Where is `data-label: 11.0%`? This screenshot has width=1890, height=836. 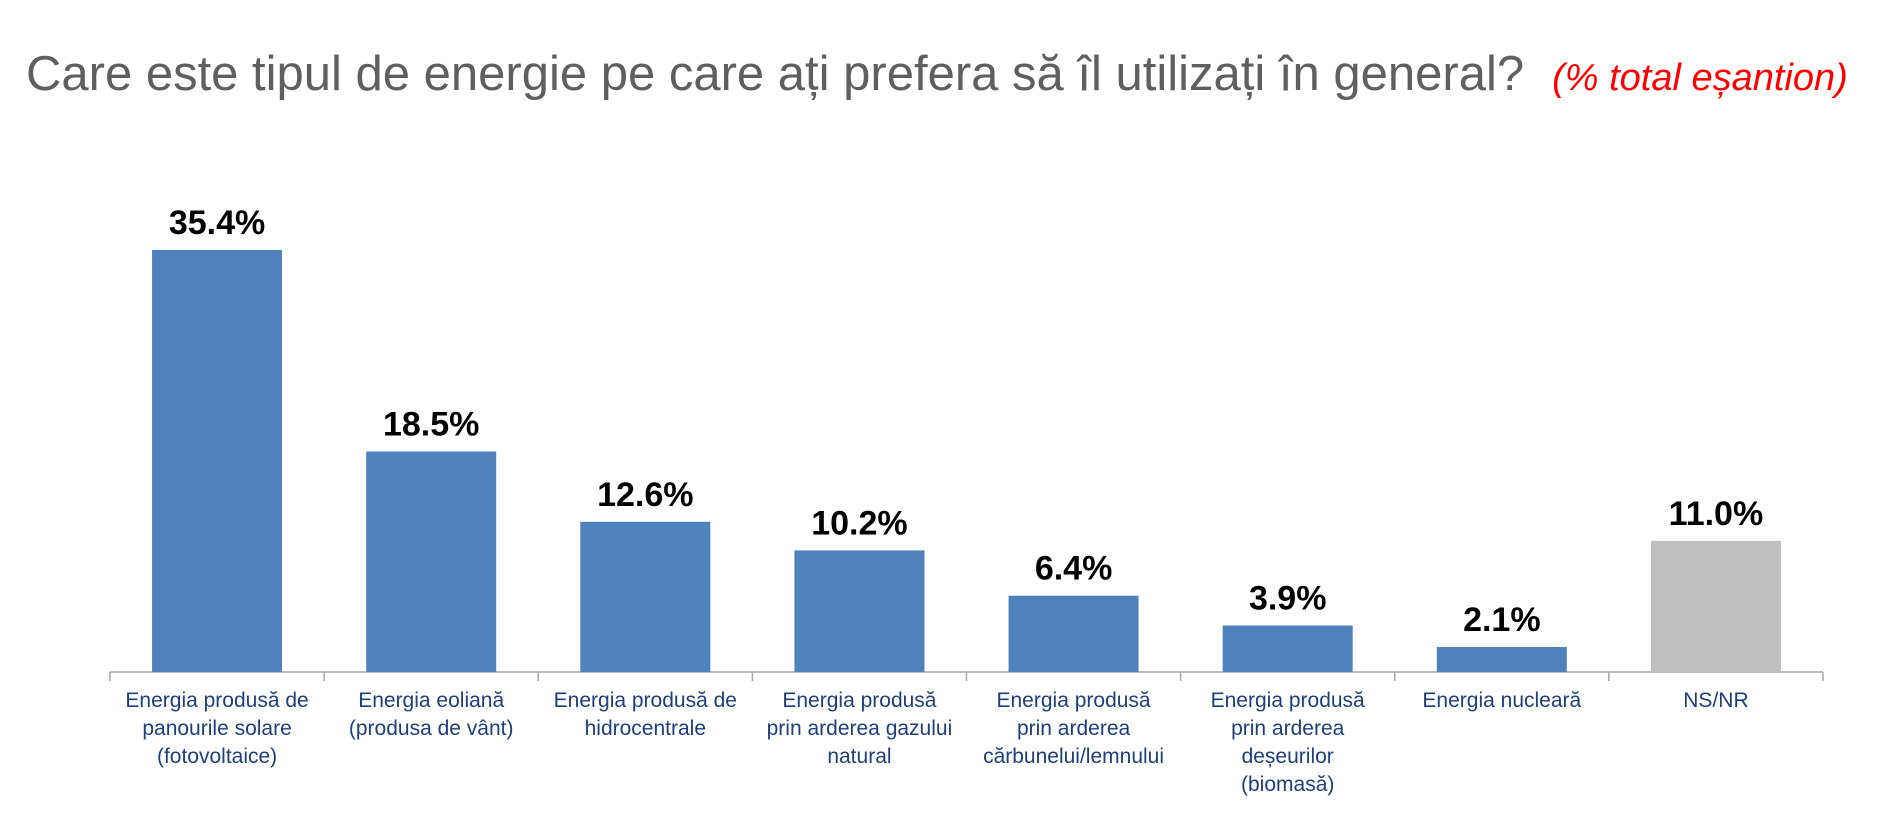
data-label: 11.0% is located at coordinates (1716, 514).